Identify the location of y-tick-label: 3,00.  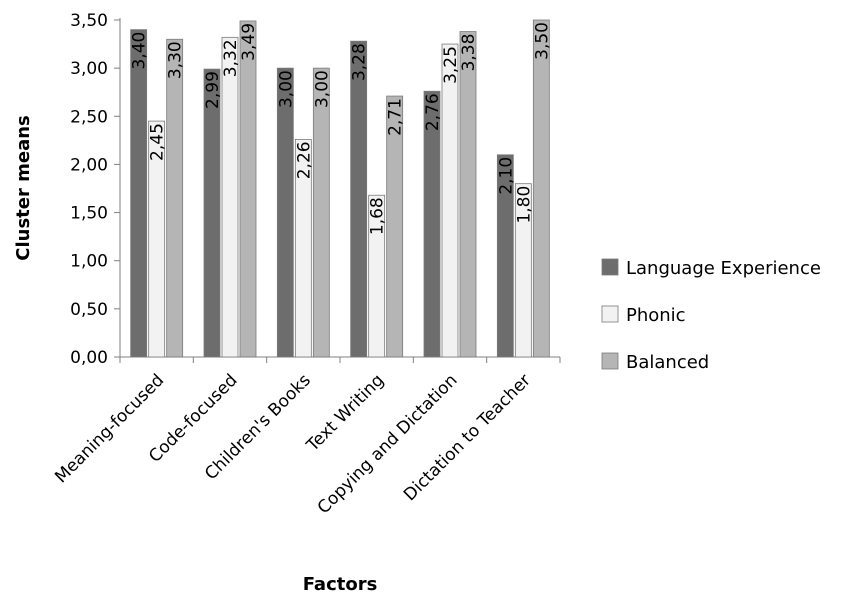
(89, 69).